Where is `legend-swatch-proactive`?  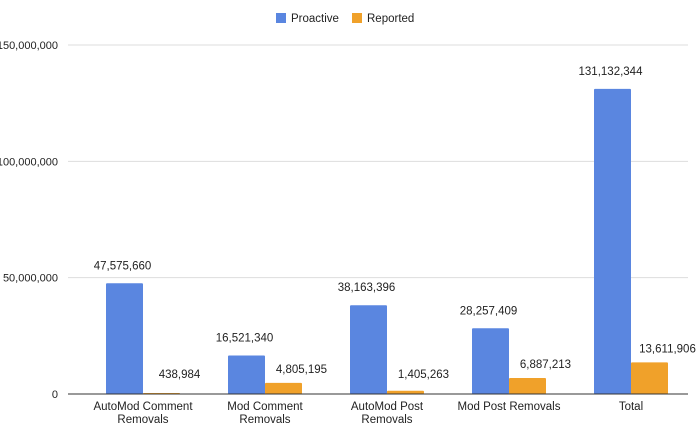 legend-swatch-proactive is located at coordinates (281, 18).